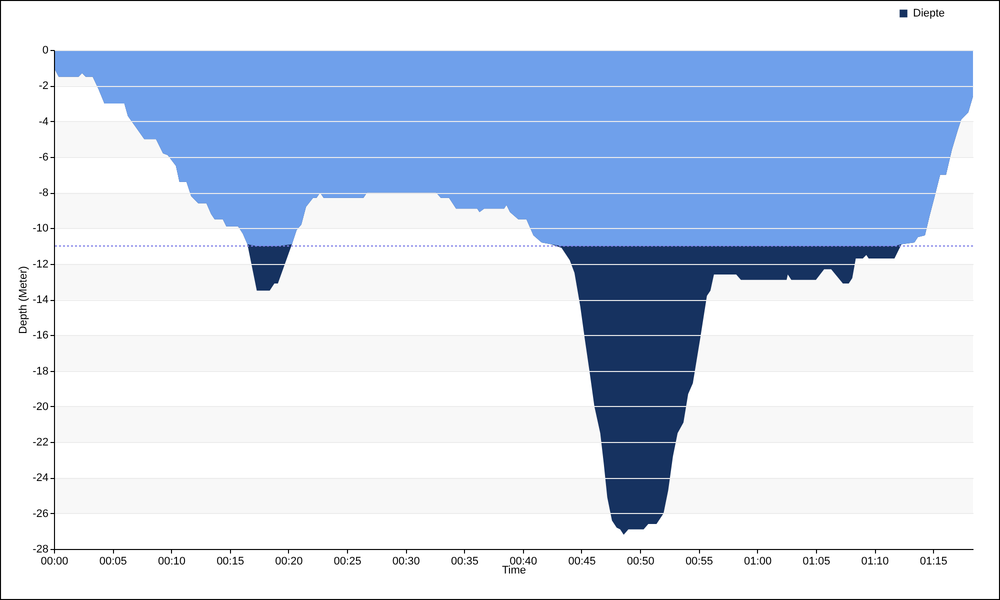 Image resolution: width=1000 pixels, height=600 pixels. I want to click on x-tick-label: 00:45, so click(582, 562).